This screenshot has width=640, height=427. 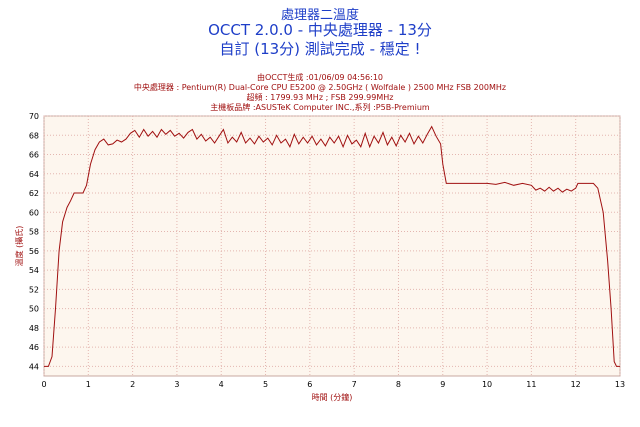 I want to click on y-tick-label: 46, so click(x=34, y=347).